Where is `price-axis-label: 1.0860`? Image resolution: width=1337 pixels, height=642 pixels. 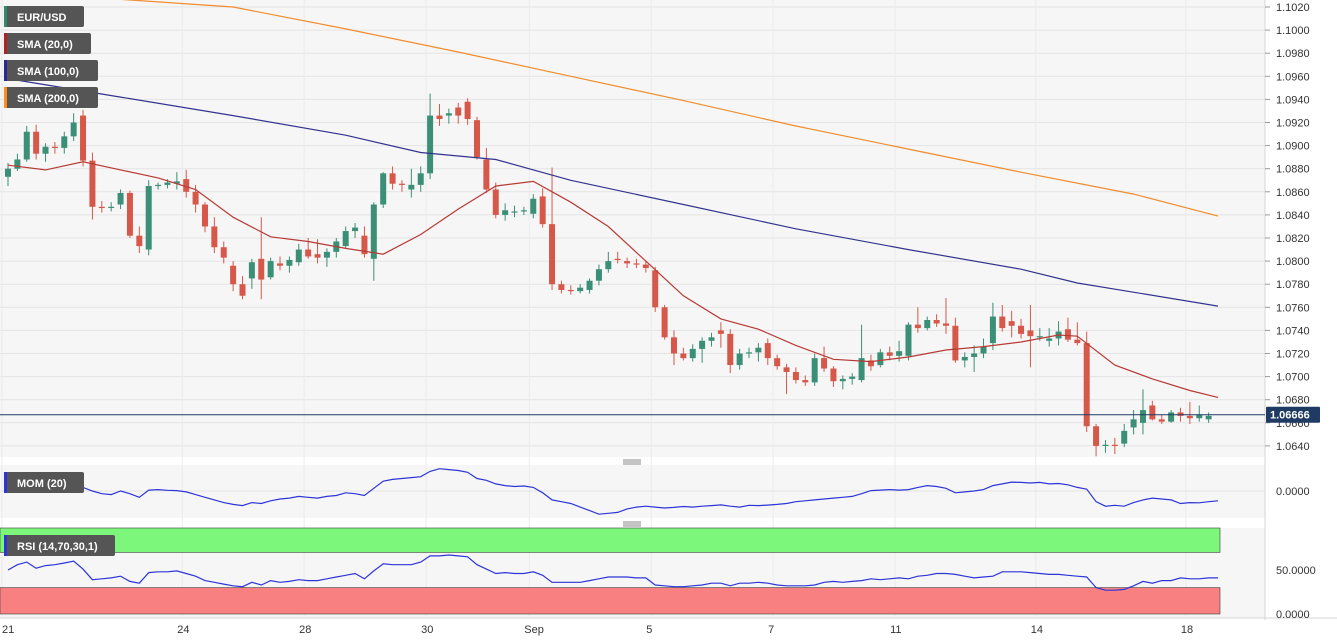 price-axis-label: 1.0860 is located at coordinates (1293, 193).